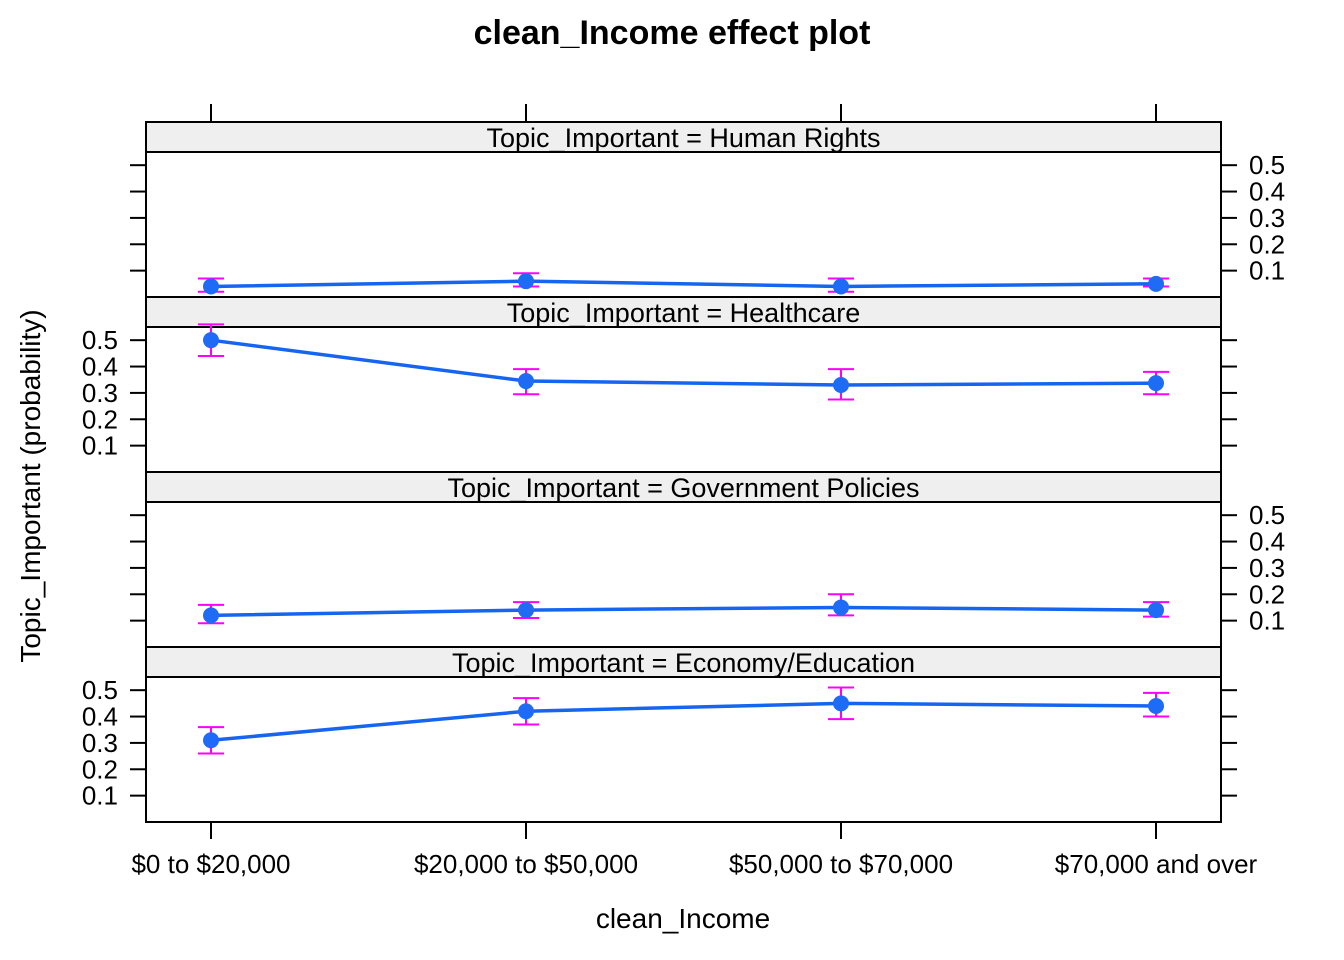 The height and width of the screenshot is (960, 1344). Describe the element at coordinates (1267, 165) in the screenshot. I see `y-tick-label-0-4: 0.5` at that location.